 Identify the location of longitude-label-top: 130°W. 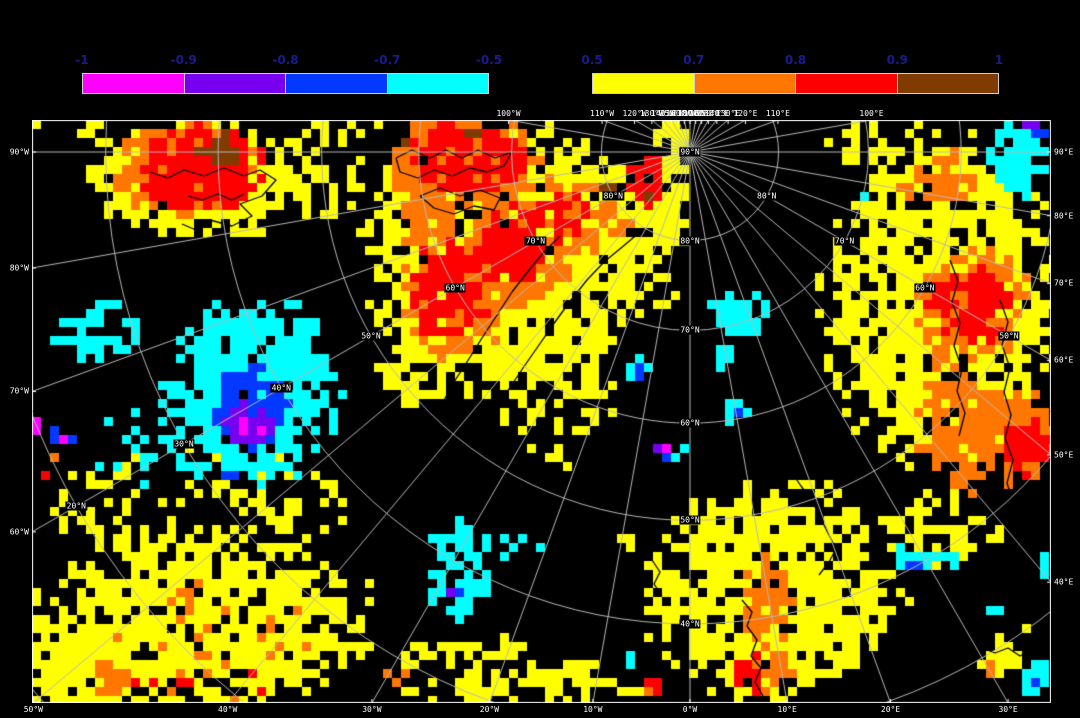
(651, 113).